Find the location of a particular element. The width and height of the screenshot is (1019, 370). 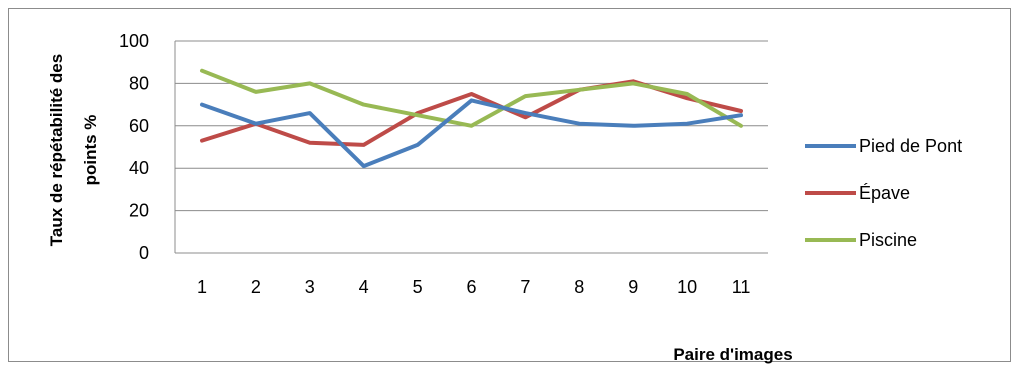

series-line-pied-de-pont is located at coordinates (471, 133).